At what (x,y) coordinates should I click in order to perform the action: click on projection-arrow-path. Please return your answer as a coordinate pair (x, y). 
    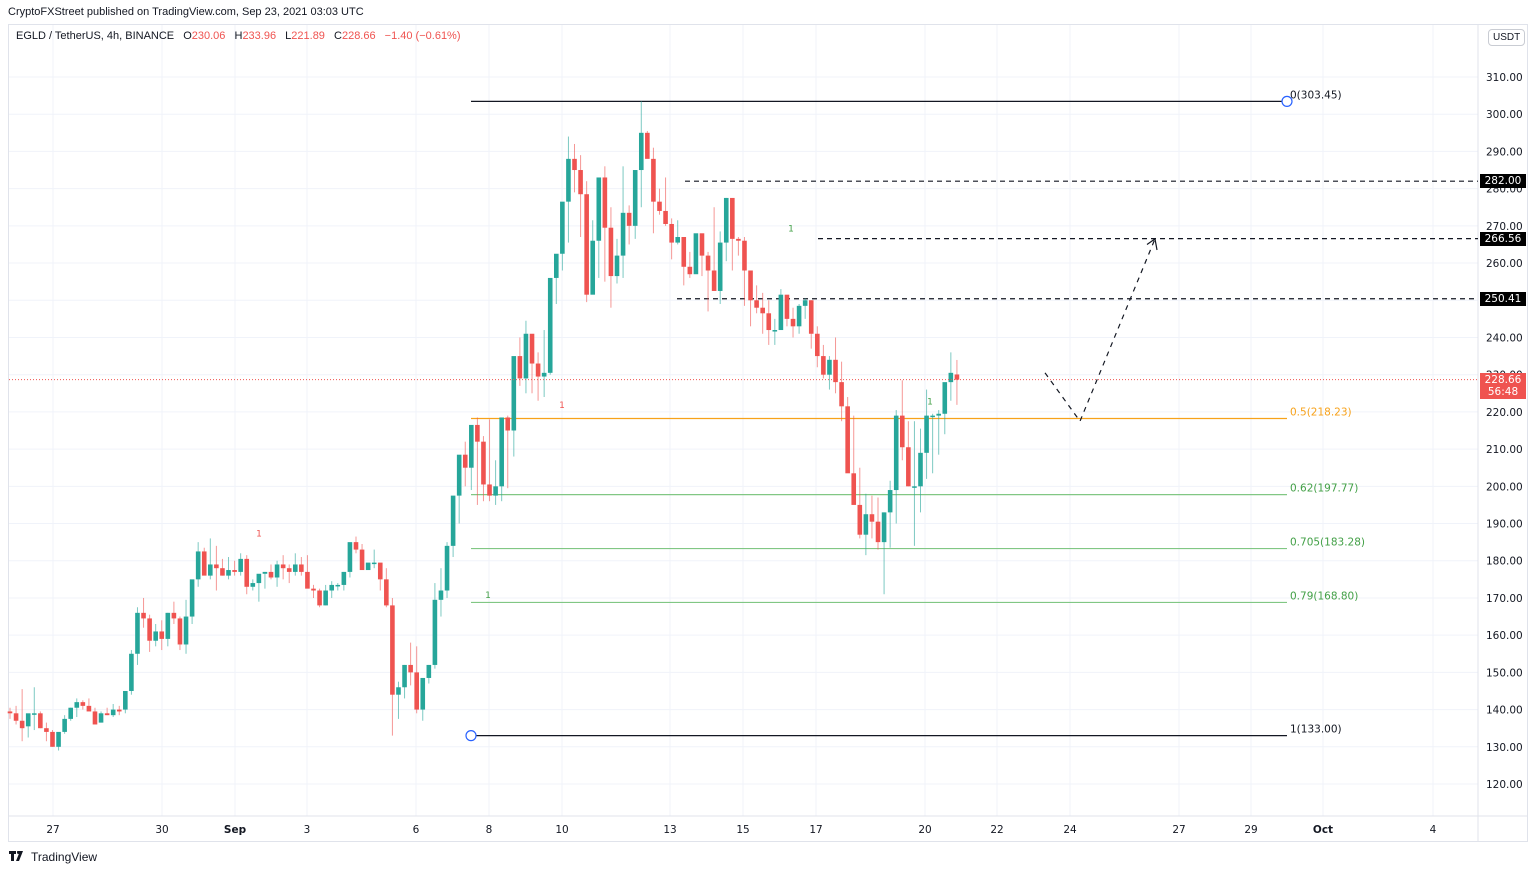
    Looking at the image, I should click on (1100, 330).